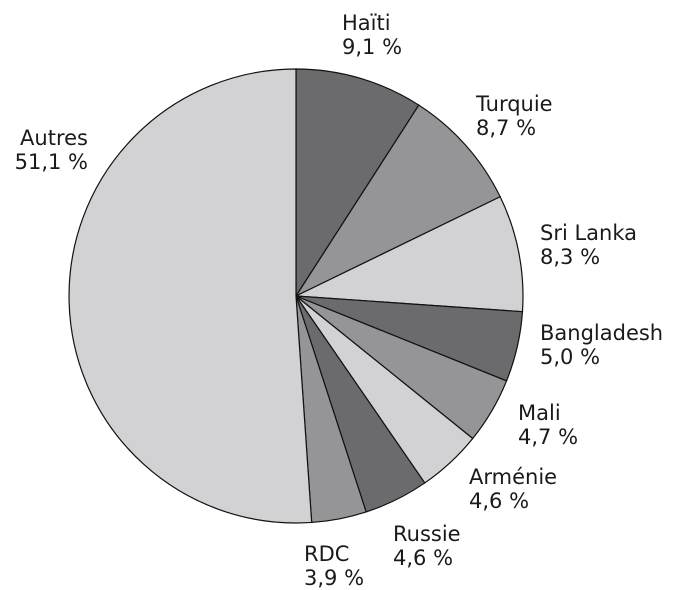 Image resolution: width=681 pixels, height=590 pixels. What do you see at coordinates (548, 437) in the screenshot?
I see `slice-value-mali: 4,7 %` at bounding box center [548, 437].